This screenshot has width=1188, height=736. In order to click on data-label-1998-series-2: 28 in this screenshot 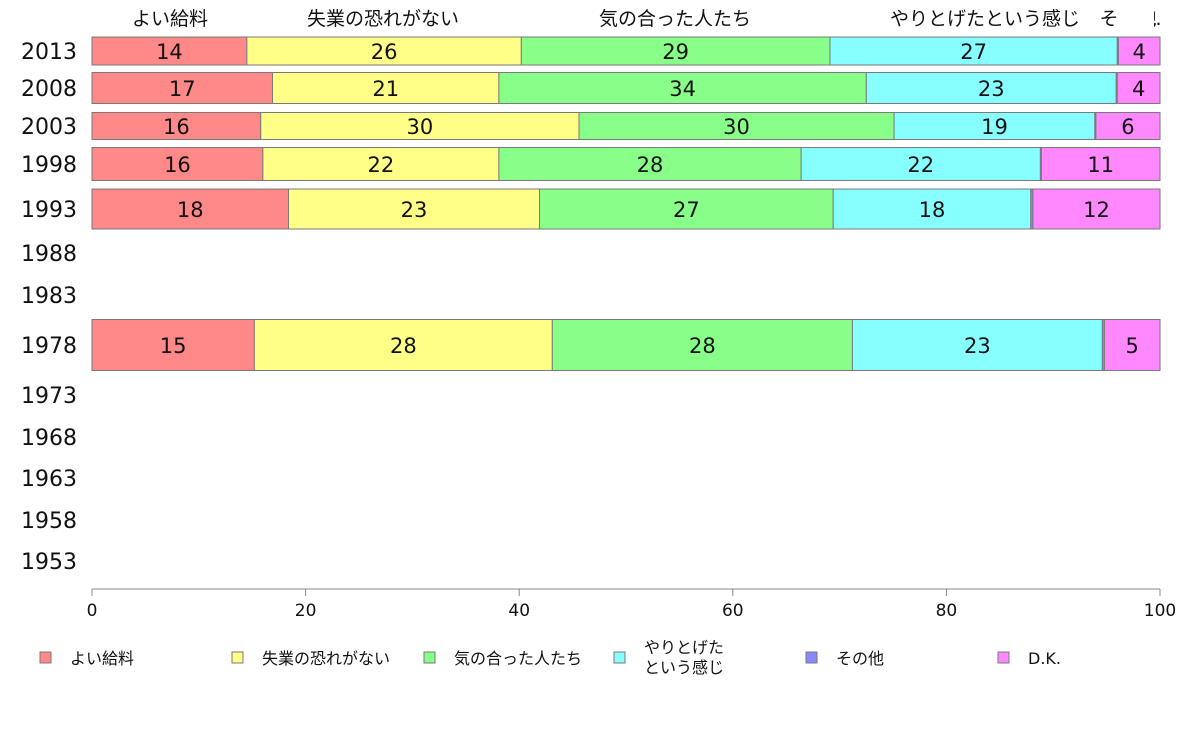, I will do `click(650, 165)`.